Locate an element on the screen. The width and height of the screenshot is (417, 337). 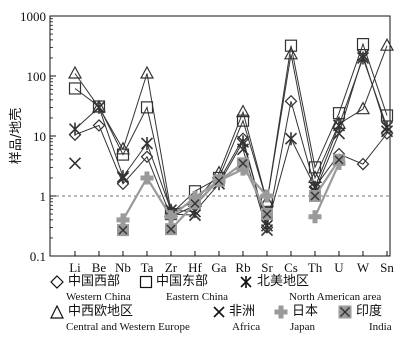
point-0-w is located at coordinates (363, 164).